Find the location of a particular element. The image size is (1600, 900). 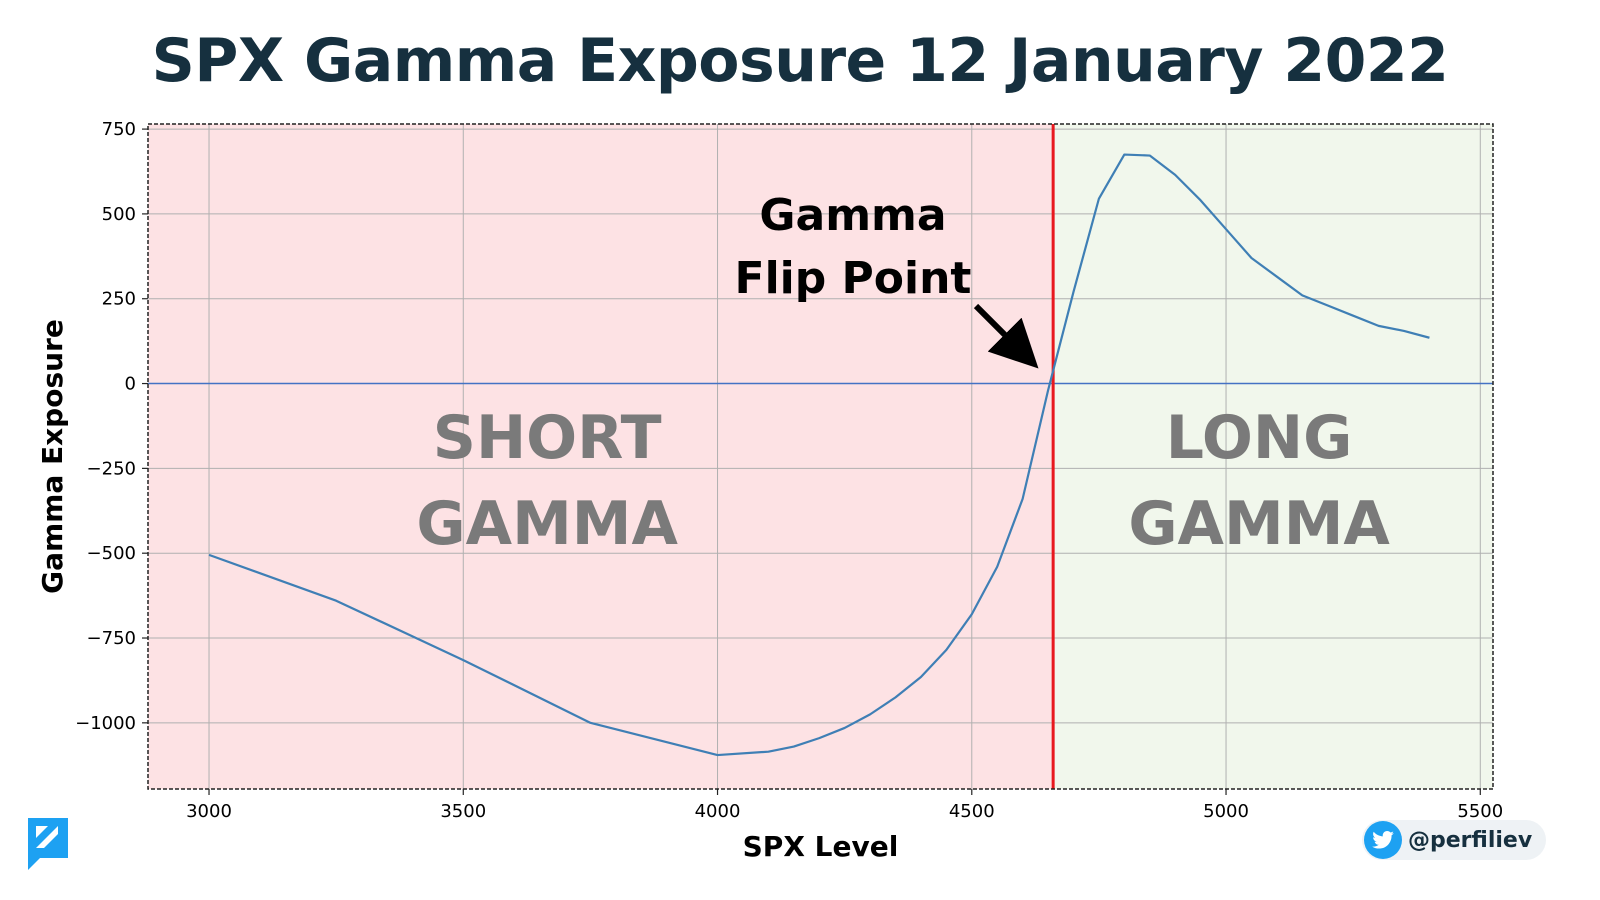

long-gamma-label: GAMMA is located at coordinates (1259, 524).